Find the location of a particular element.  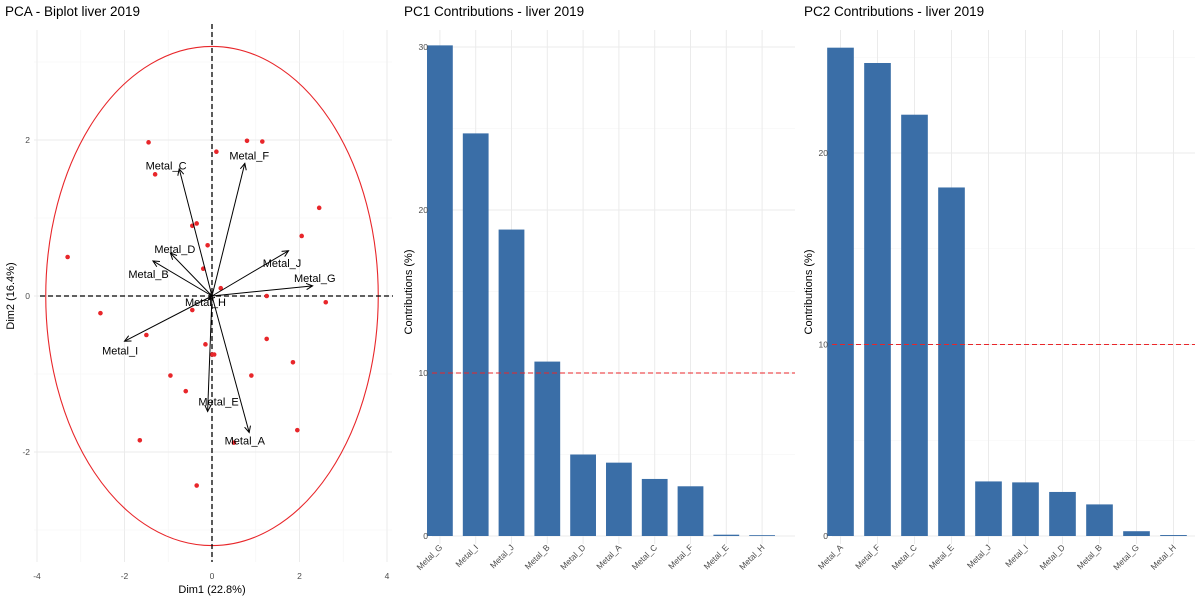

vector-label: Metal_I is located at coordinates (120, 352).